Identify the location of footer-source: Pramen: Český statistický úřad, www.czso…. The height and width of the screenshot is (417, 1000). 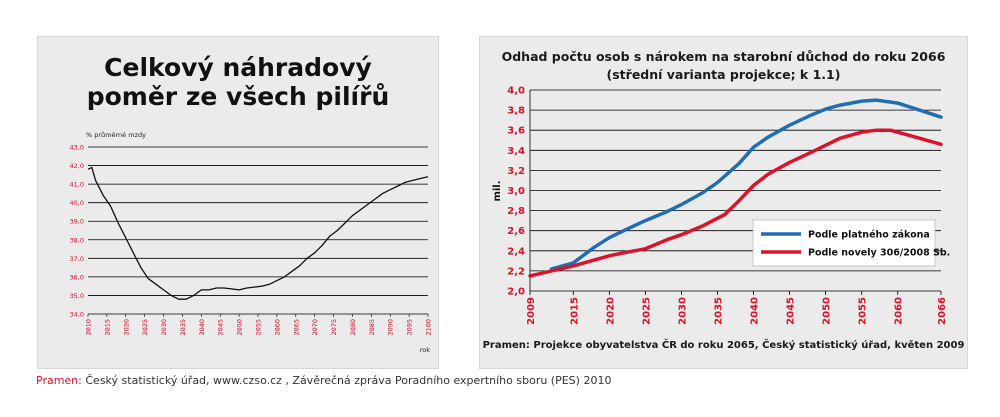
(323, 380).